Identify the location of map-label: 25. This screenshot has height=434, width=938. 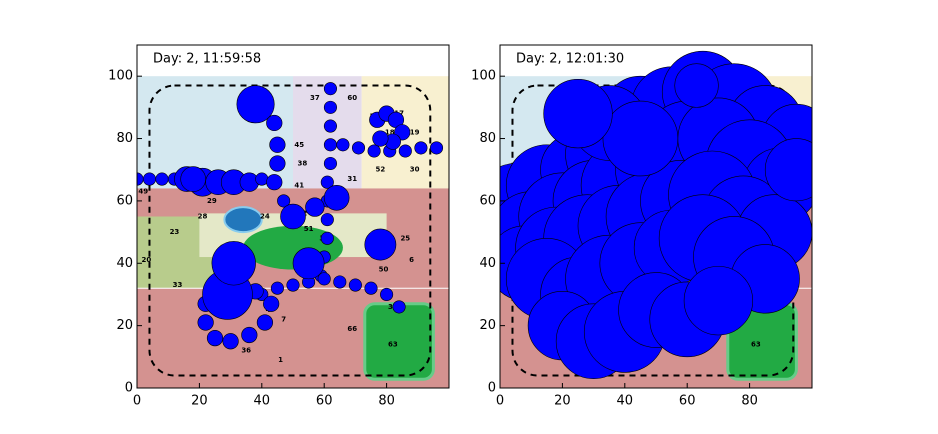
(405, 238).